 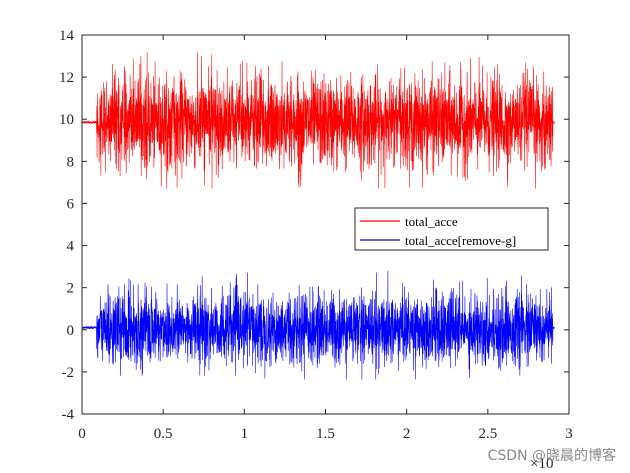 I want to click on x-tick-label: 0.5, so click(x=163, y=434).